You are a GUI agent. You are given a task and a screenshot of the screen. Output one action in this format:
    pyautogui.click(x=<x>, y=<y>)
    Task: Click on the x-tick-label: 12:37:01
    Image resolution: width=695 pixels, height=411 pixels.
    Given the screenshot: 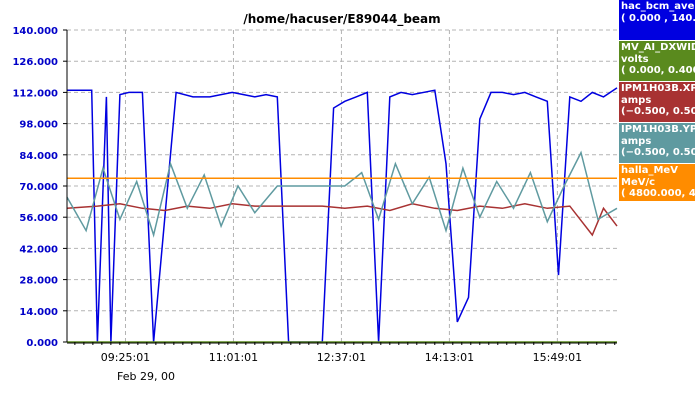 What is the action you would take?
    pyautogui.click(x=341, y=357)
    